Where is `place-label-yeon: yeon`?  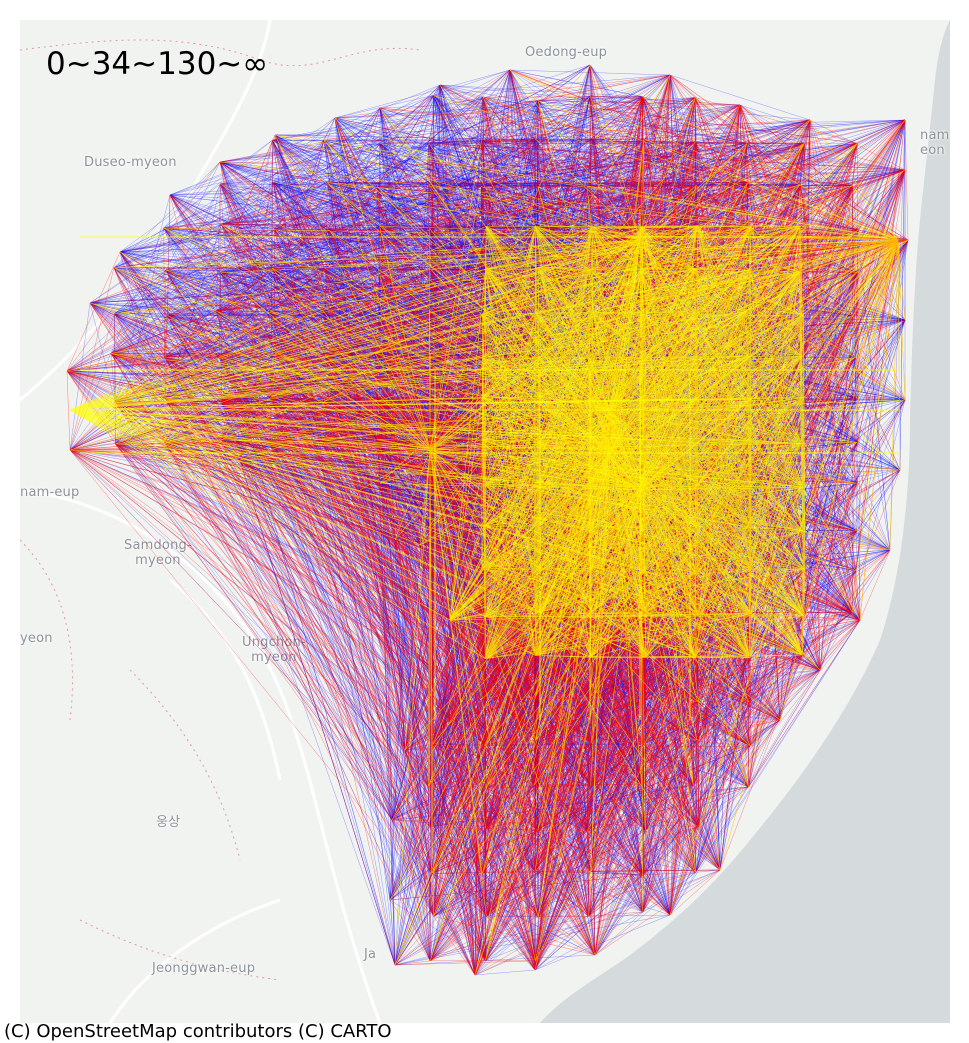 place-label-yeon: yeon is located at coordinates (36, 638).